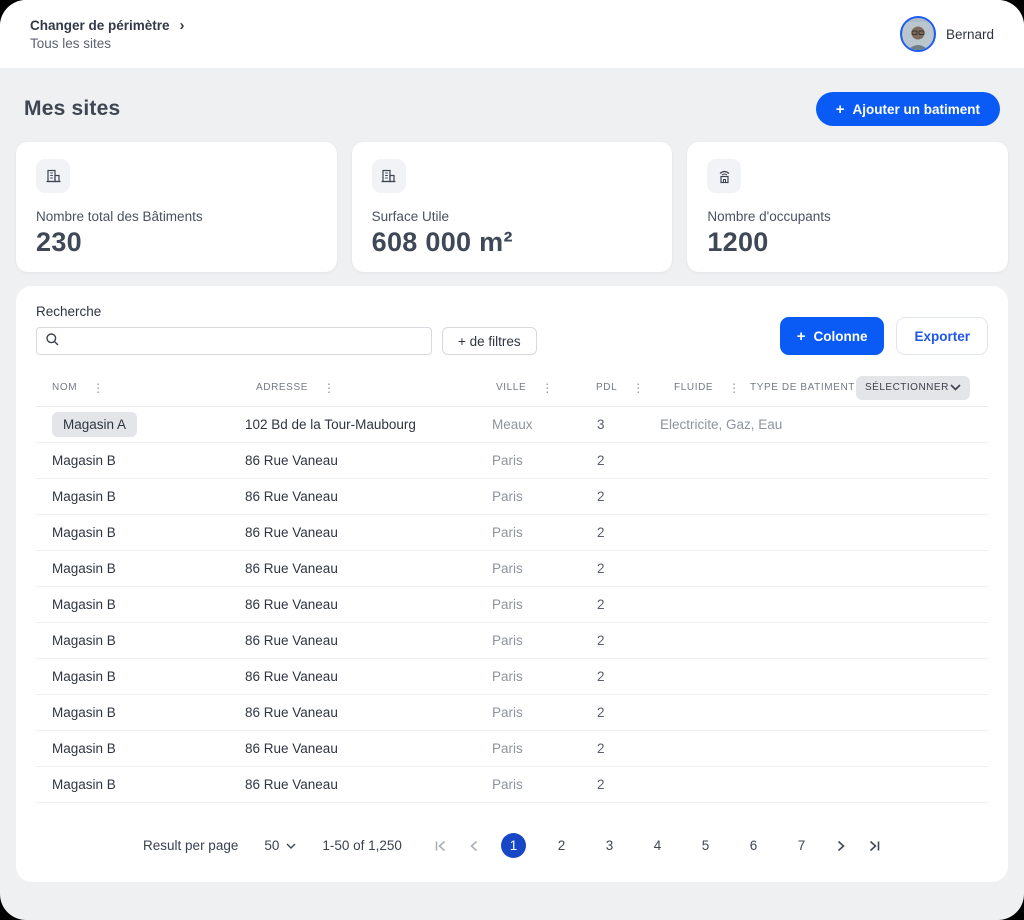 This screenshot has height=920, width=1024. I want to click on column-header-ville: VILLE ⋮, so click(525, 387).